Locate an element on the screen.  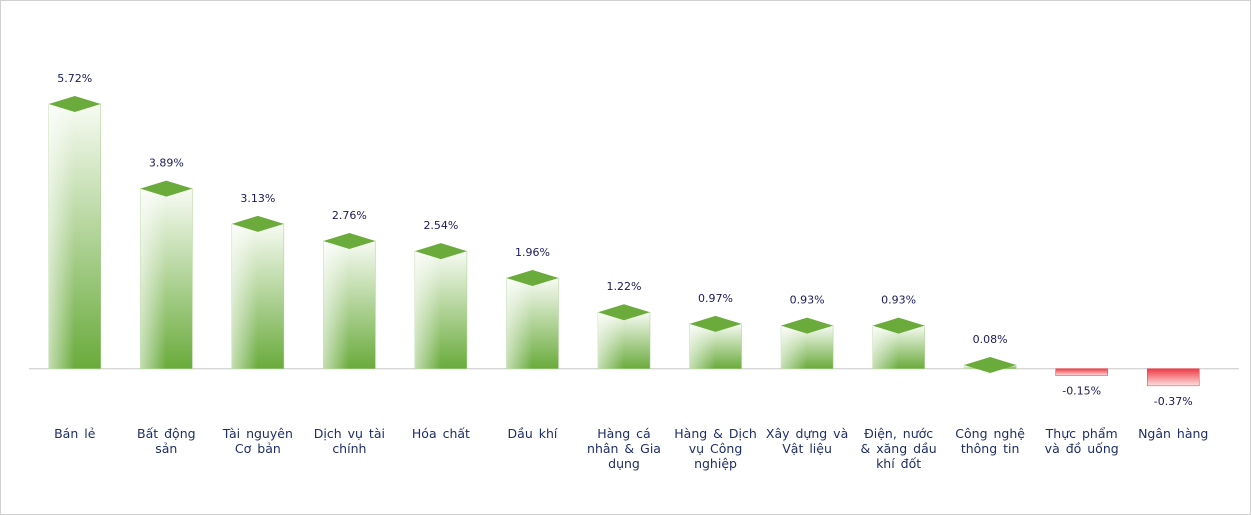
value-label: 0.08% is located at coordinates (990, 339).